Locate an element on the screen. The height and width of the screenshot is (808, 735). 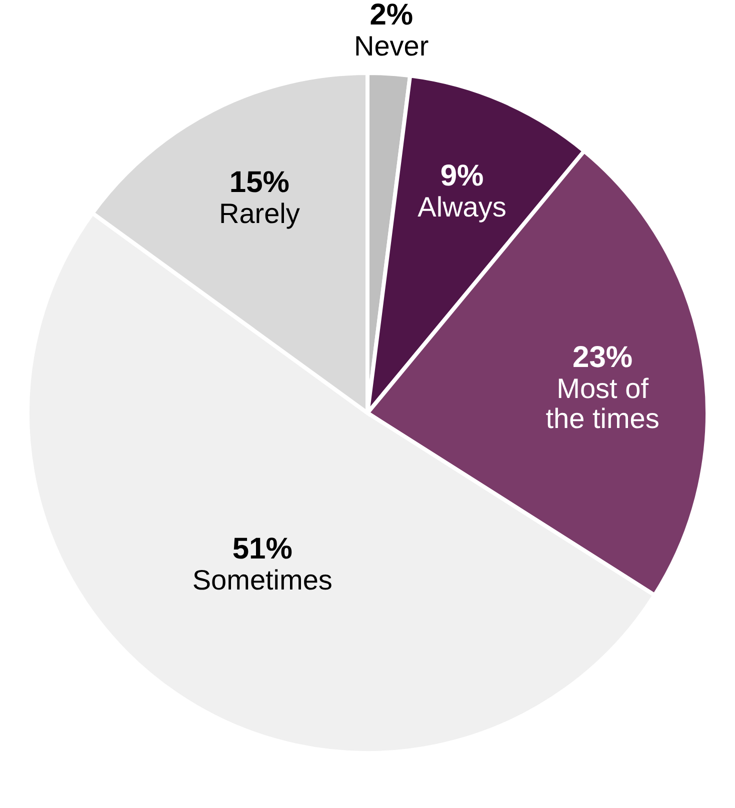
slice-label: Most of the times is located at coordinates (603, 403).